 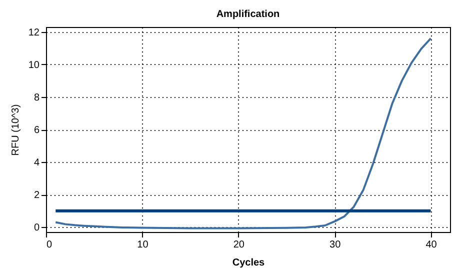 I want to click on x-tick-label: 30, so click(x=336, y=245).